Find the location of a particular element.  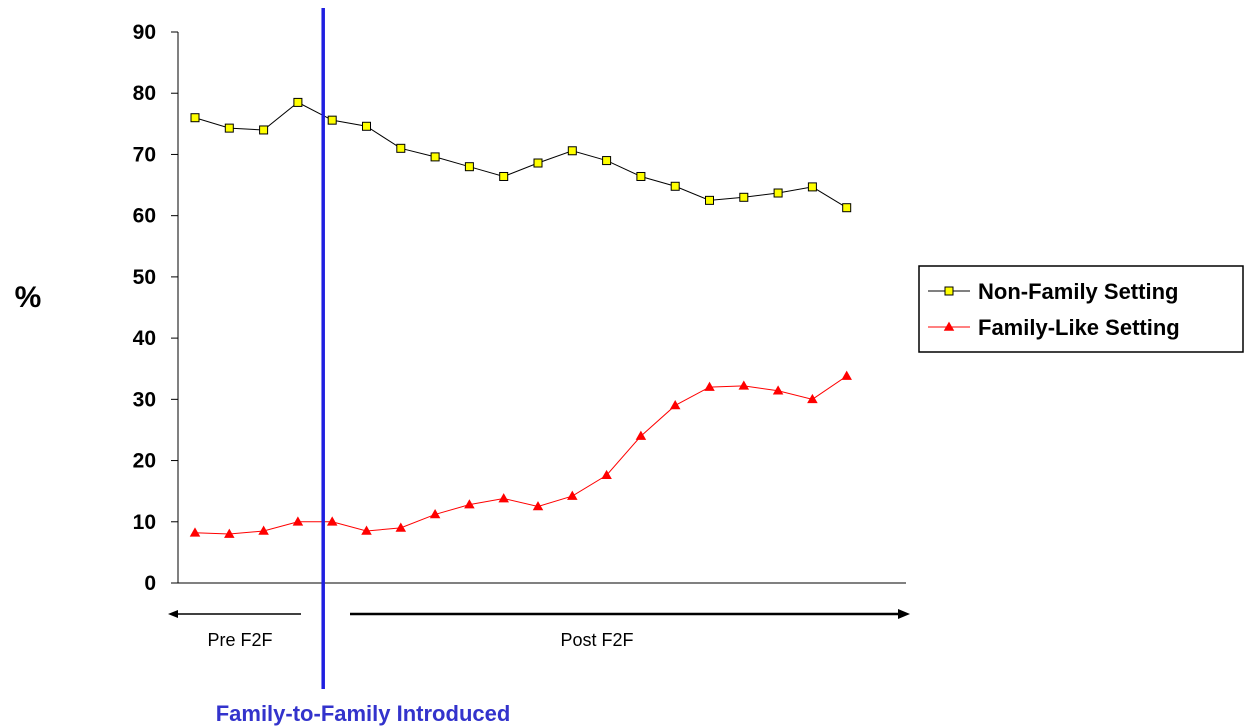

y-tick-label: 90 is located at coordinates (144, 32).